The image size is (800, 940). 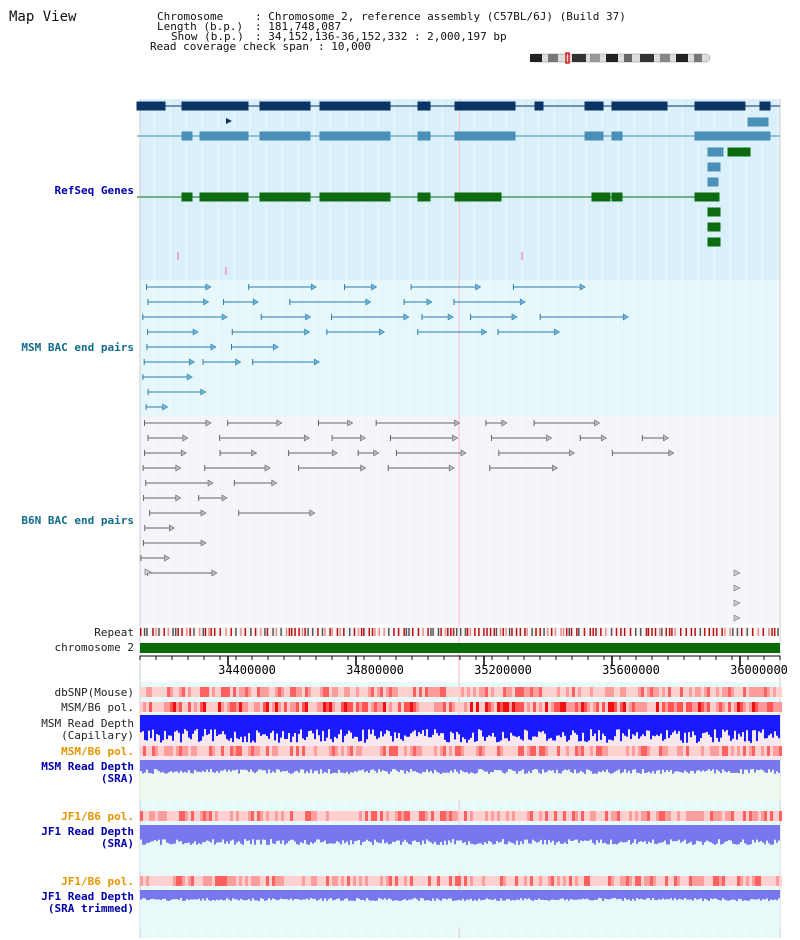 What do you see at coordinates (461, 692) in the screenshot?
I see `dbsnp-heat-track` at bounding box center [461, 692].